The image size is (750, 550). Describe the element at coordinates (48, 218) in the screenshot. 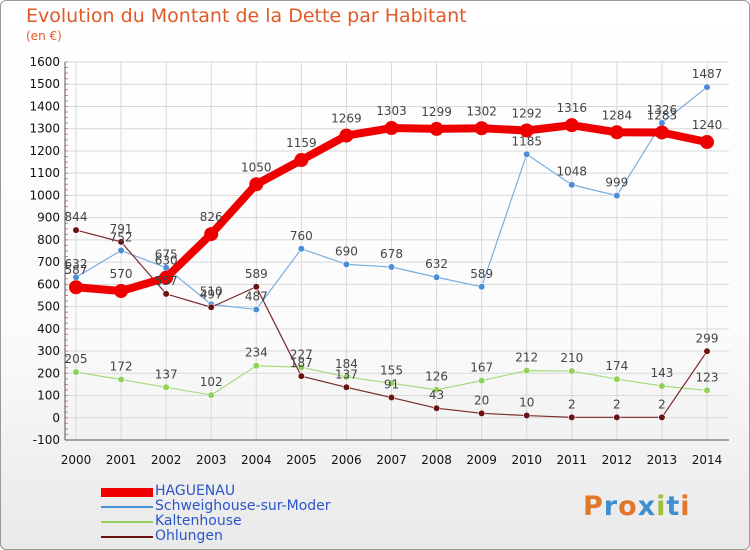

I see `y-tick-label: 900` at that location.